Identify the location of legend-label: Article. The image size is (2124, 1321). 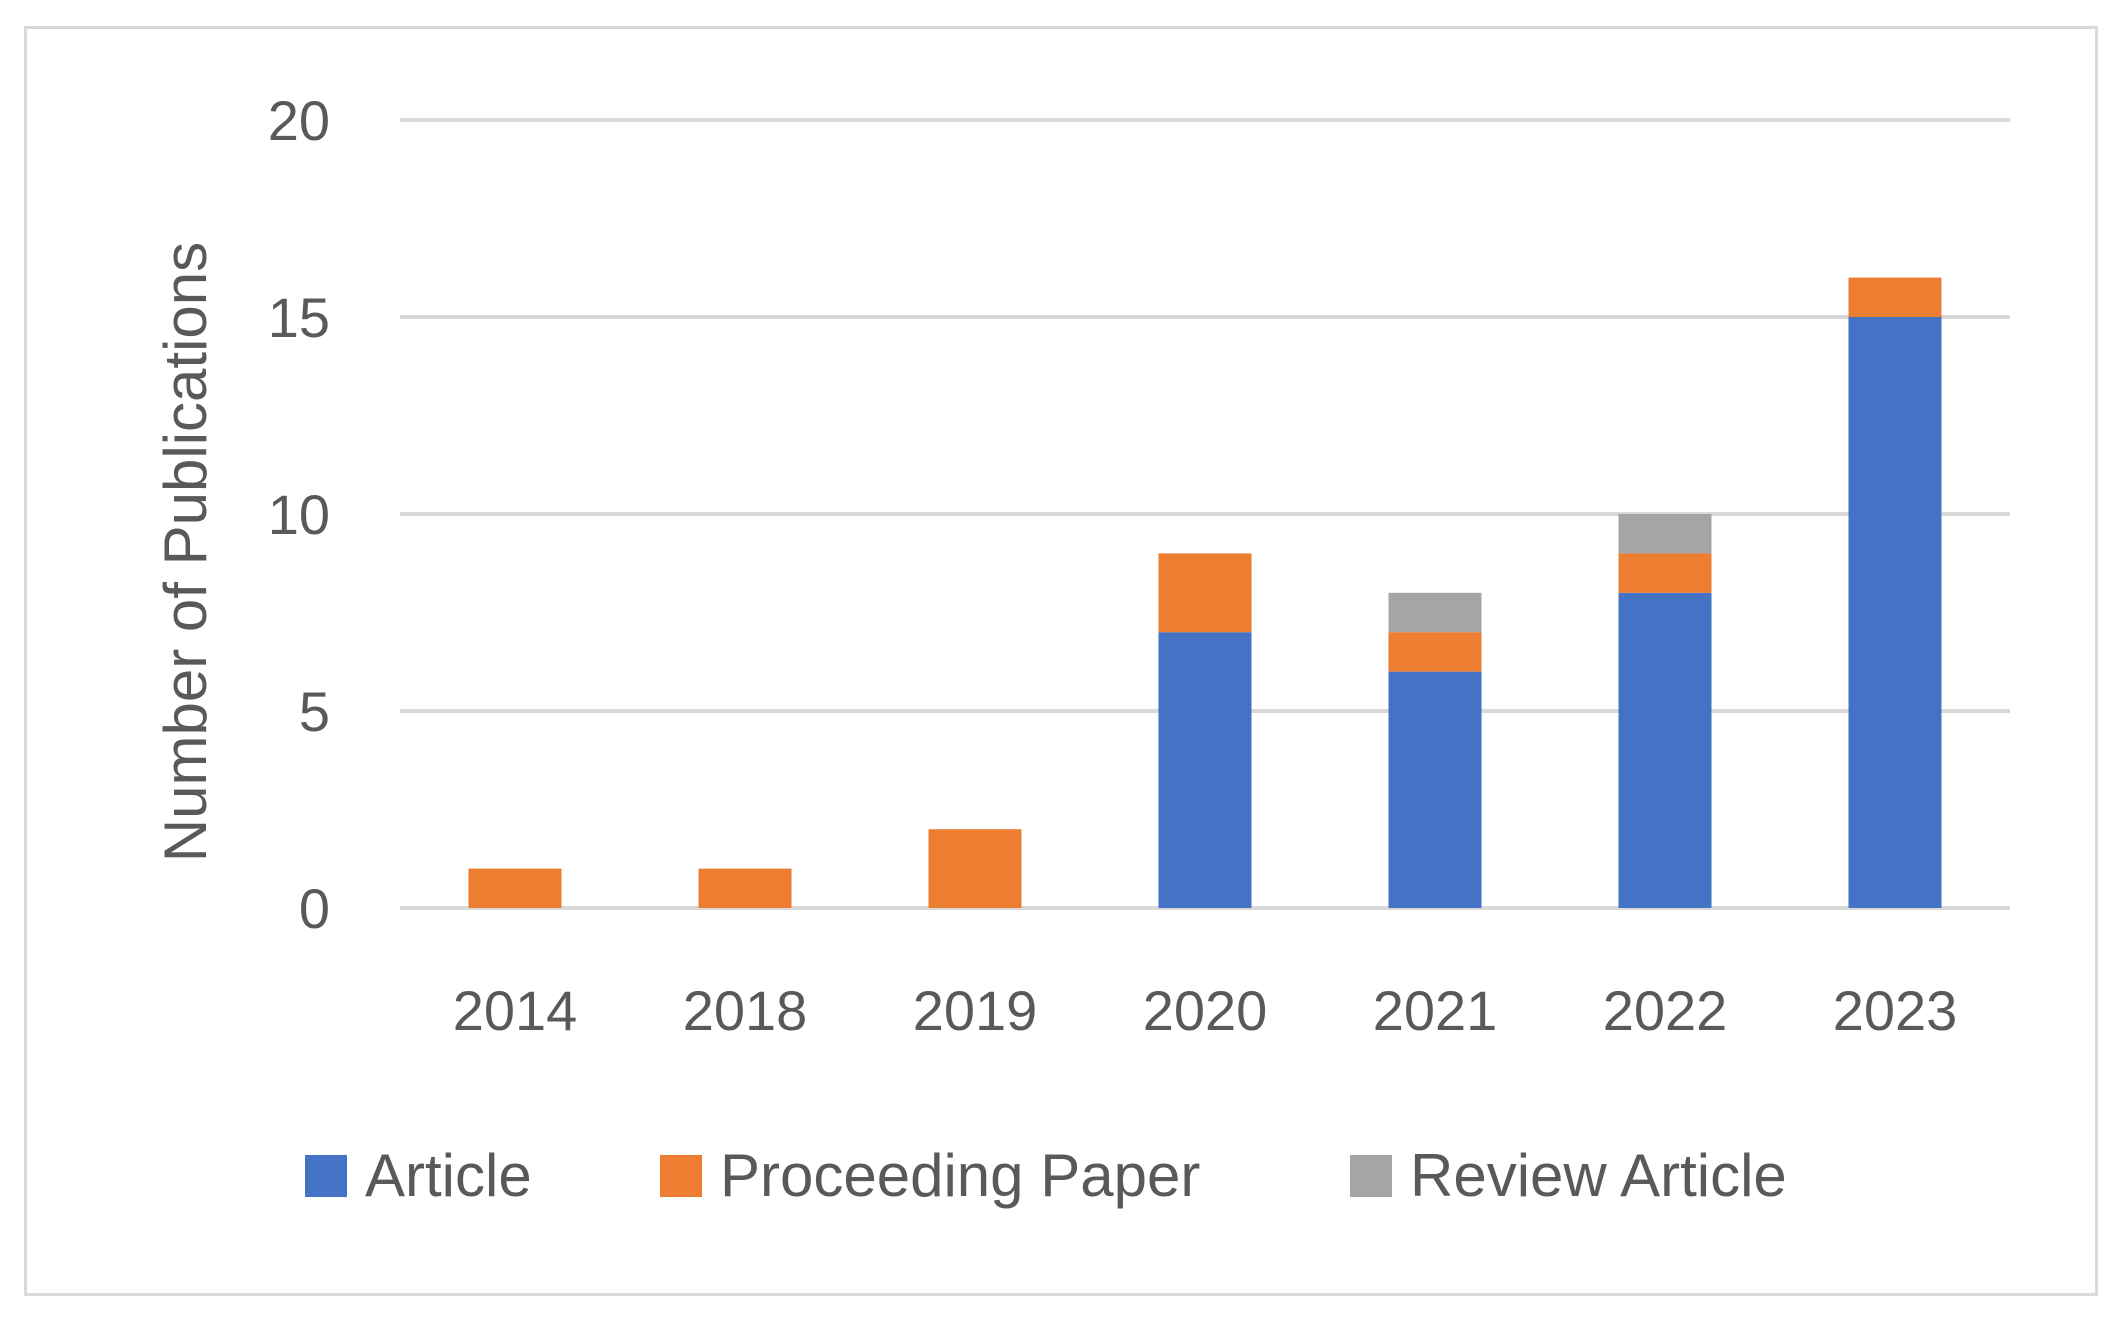
(448, 1175).